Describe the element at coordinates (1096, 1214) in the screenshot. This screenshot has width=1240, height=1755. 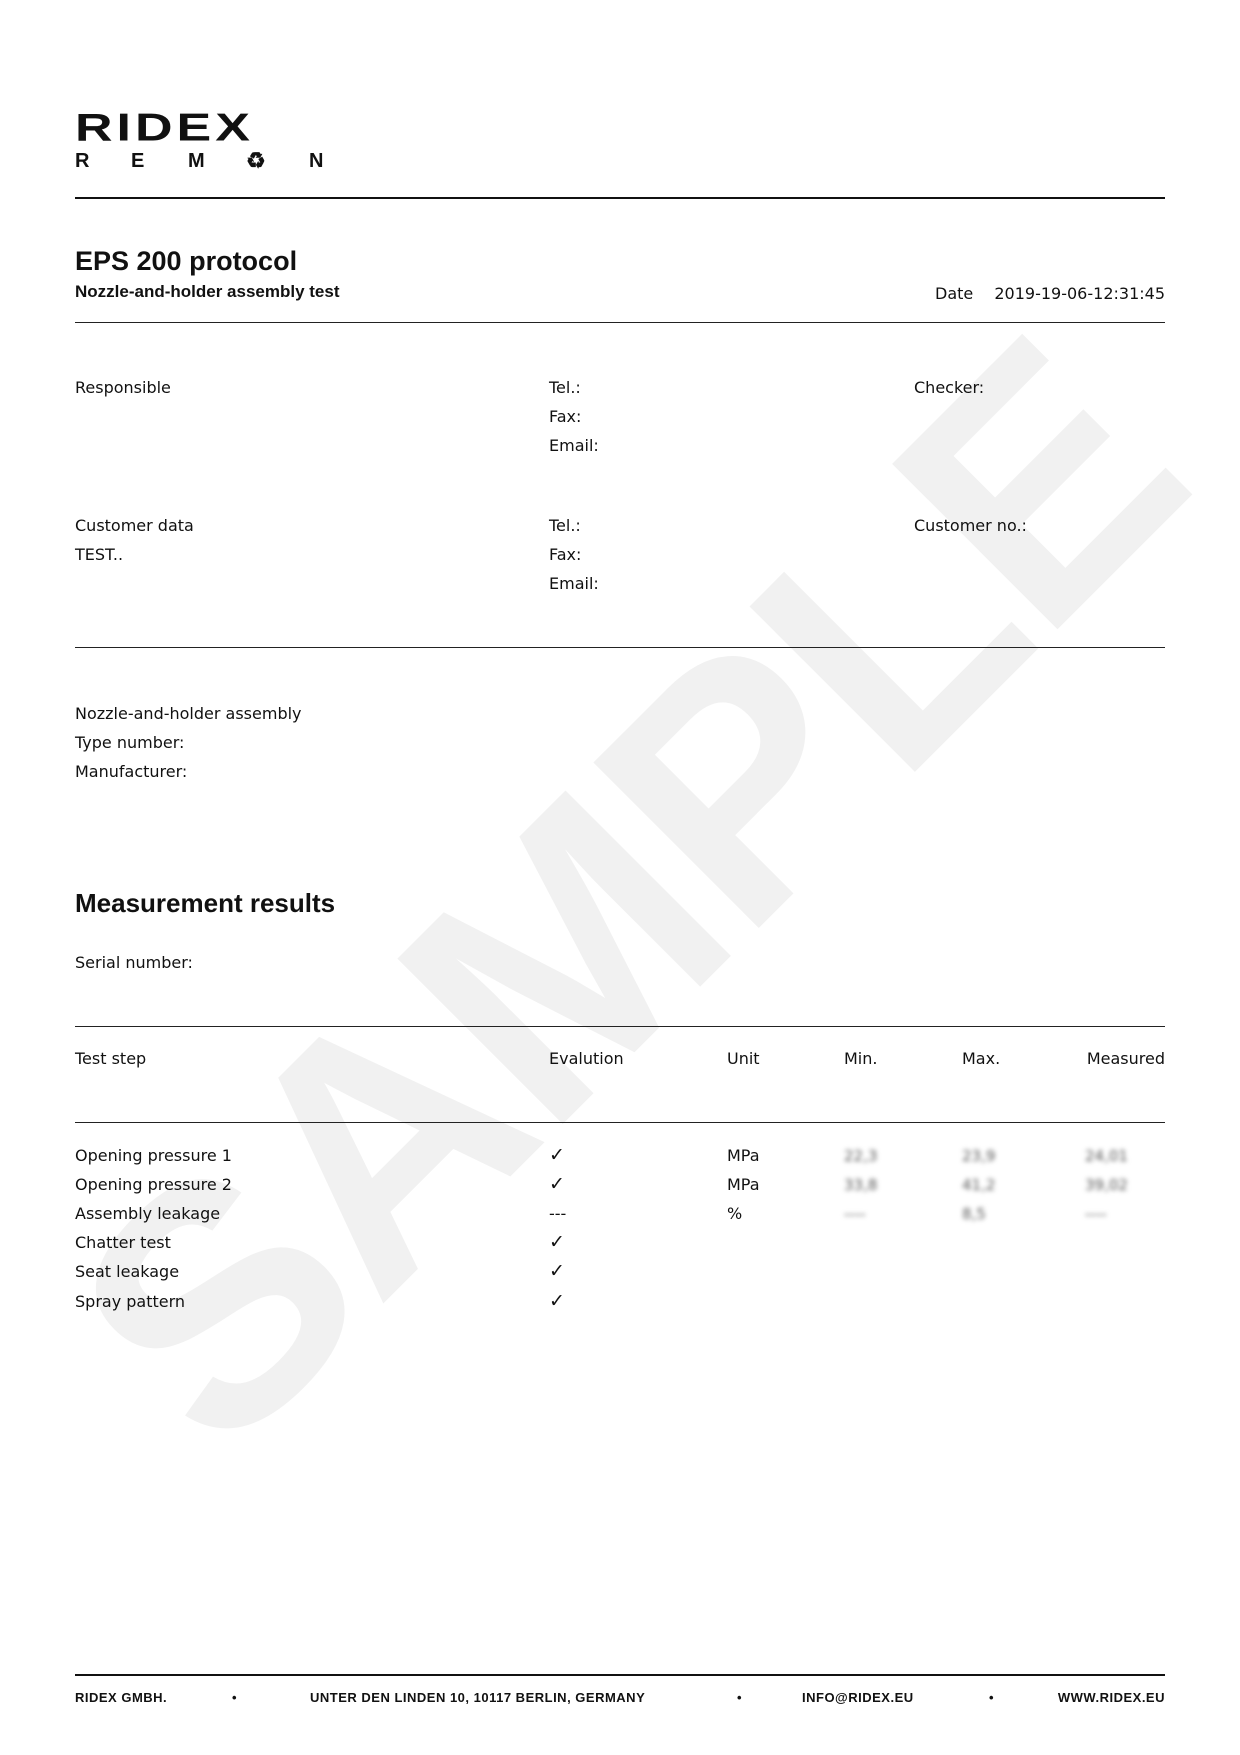
I see `measured-value: ----` at that location.